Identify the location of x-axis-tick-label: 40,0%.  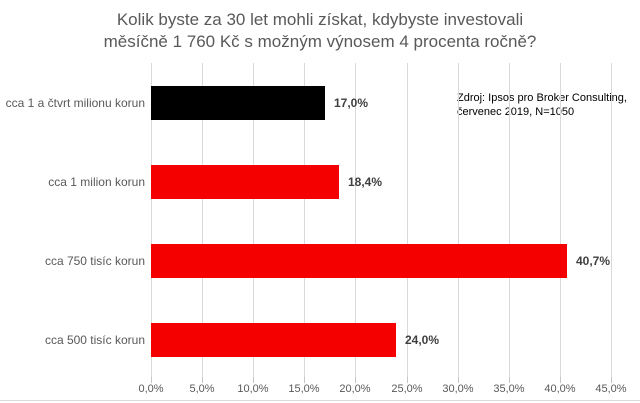
(560, 389).